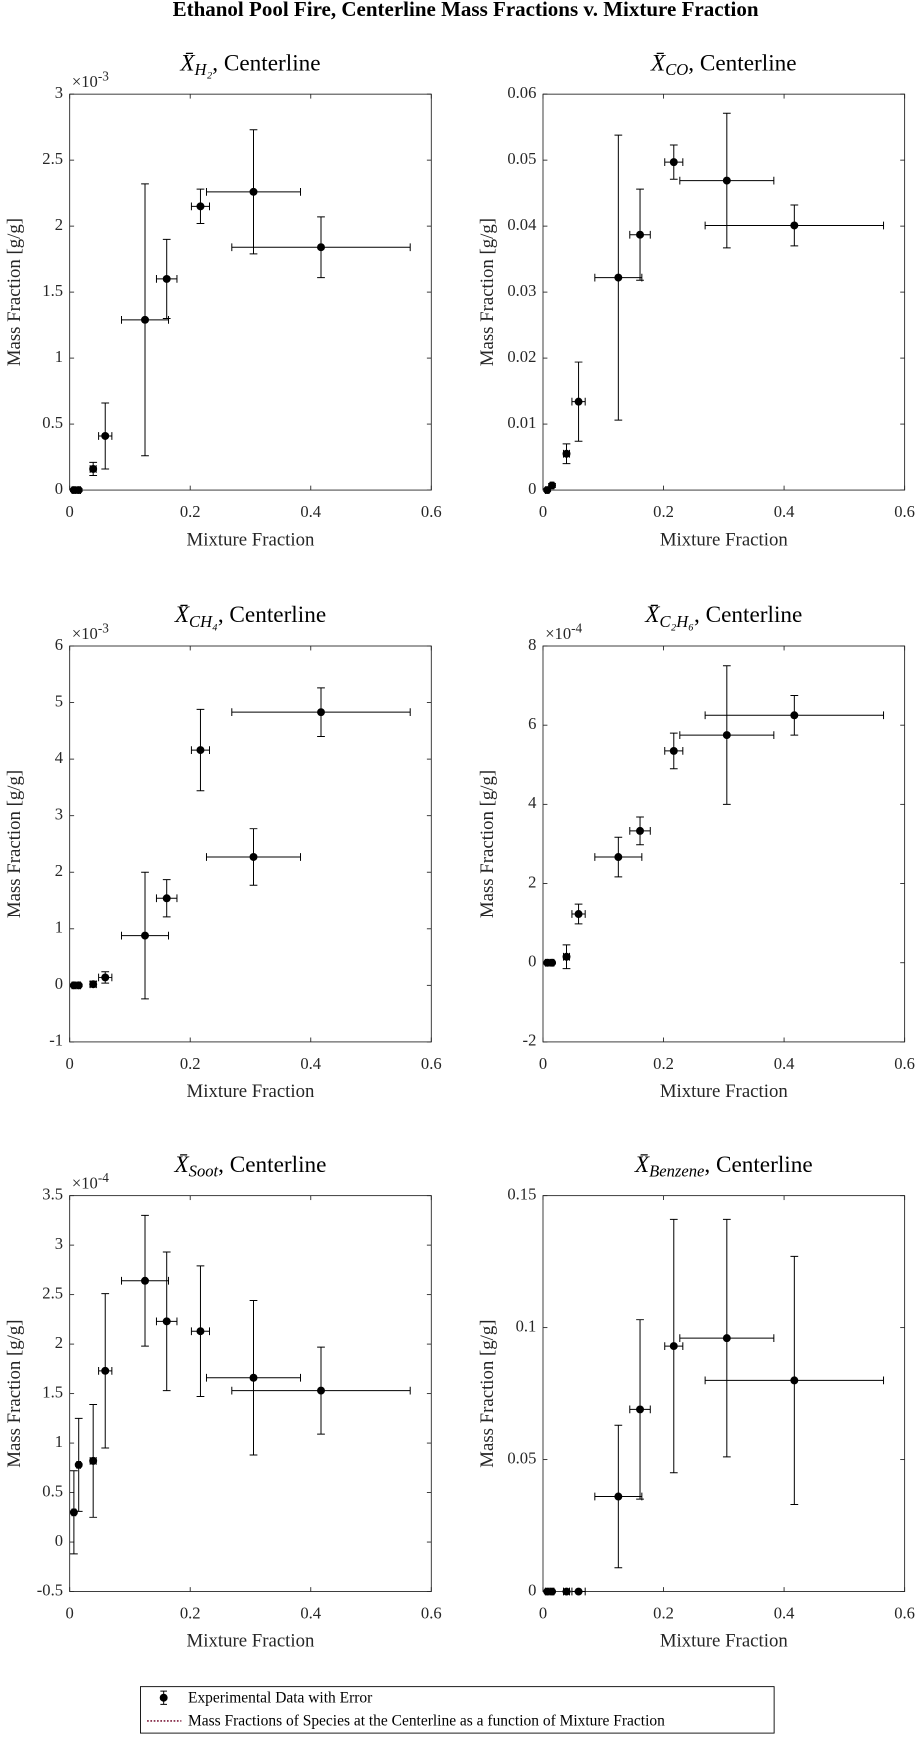 Image resolution: width=919 pixels, height=1741 pixels. What do you see at coordinates (90, 1181) in the screenshot?
I see `y-multiplier: ×10⁻⁴` at bounding box center [90, 1181].